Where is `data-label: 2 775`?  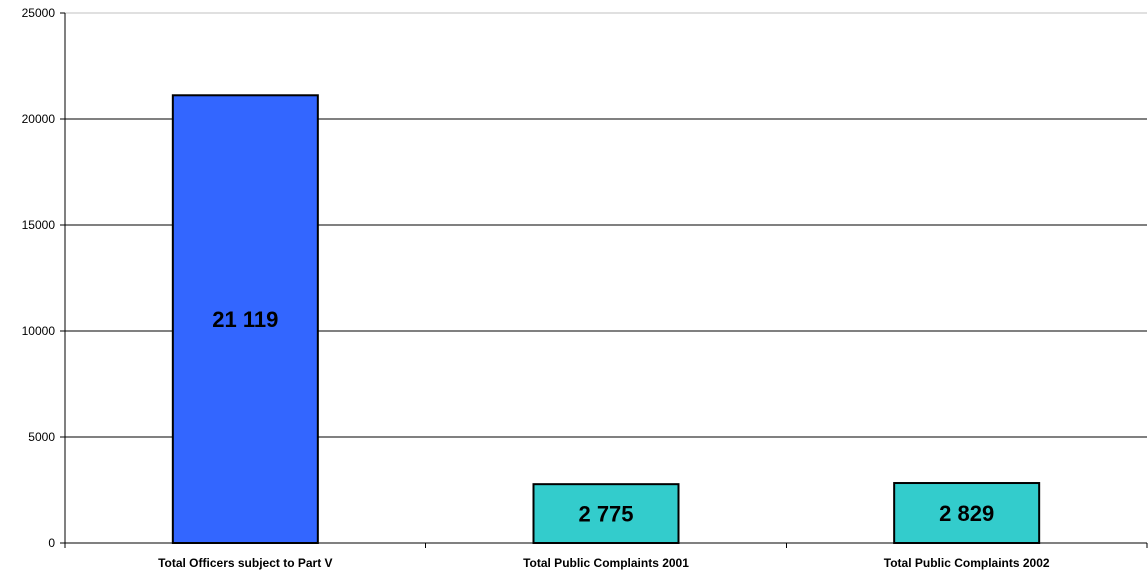
data-label: 2 775 is located at coordinates (605, 514).